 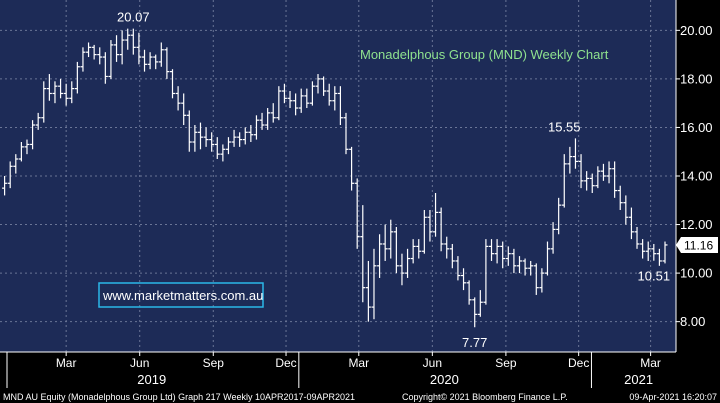 I want to click on footer-right: 09-Apr-2021 16:20:07, so click(x=673, y=397).